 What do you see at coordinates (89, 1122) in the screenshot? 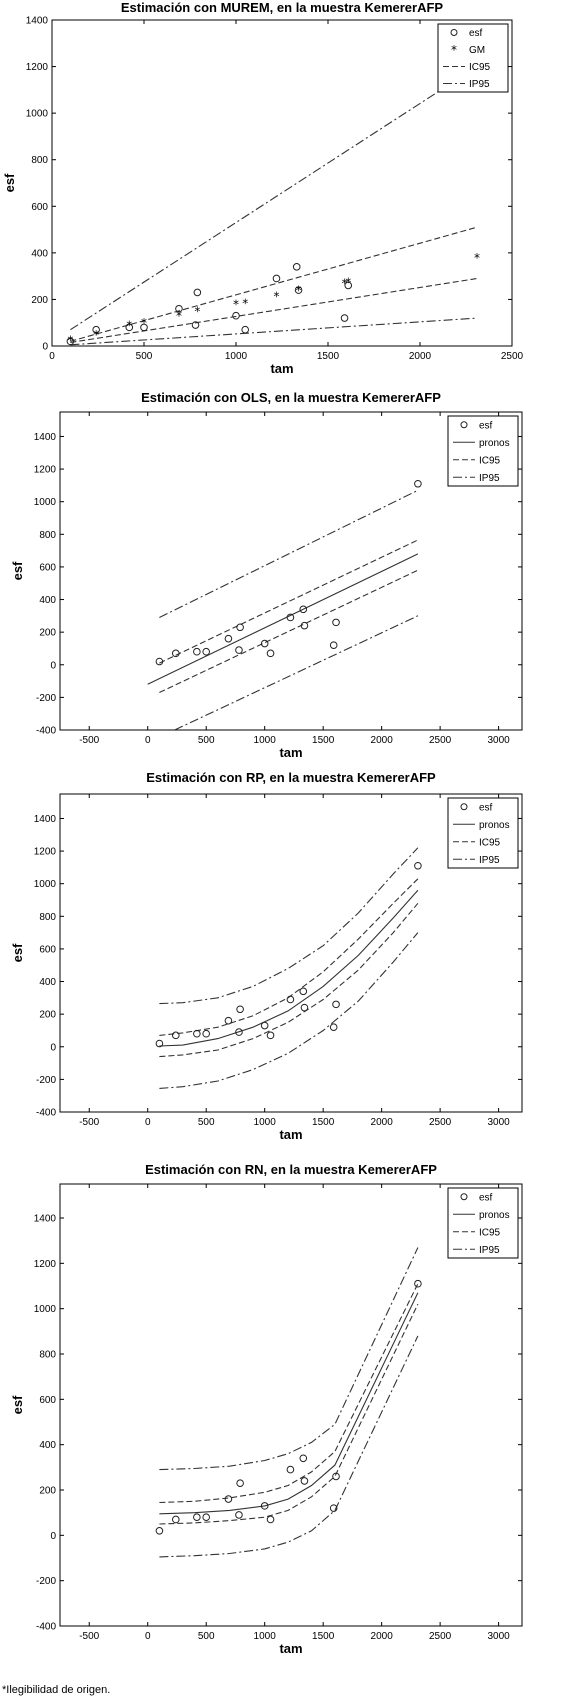
I see `x-tick-label: -500` at bounding box center [89, 1122].